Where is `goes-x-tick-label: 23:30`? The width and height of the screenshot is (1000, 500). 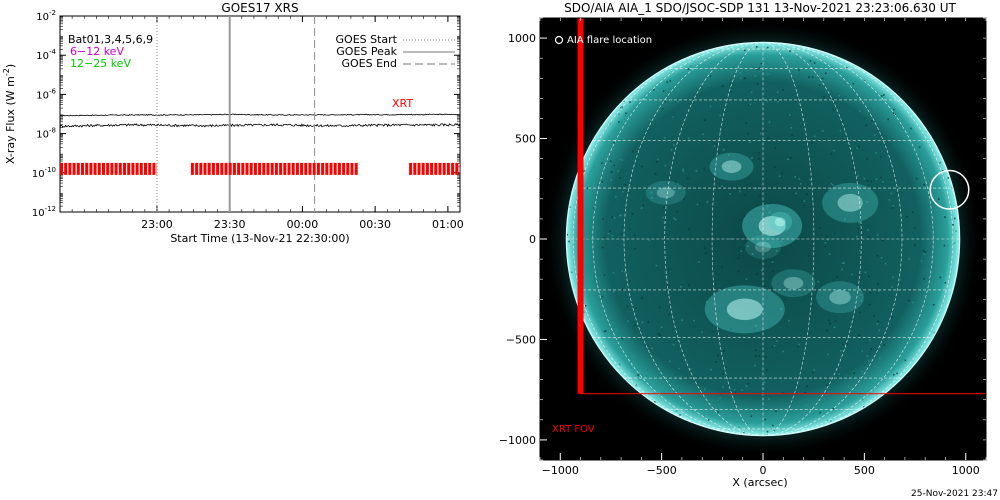
goes-x-tick-label: 23:30 is located at coordinates (230, 224).